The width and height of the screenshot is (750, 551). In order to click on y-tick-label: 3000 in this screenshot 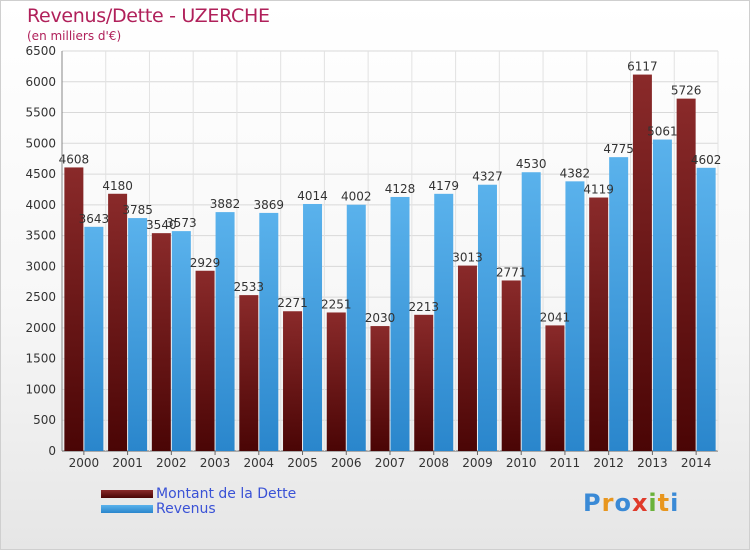, I will do `click(40, 266)`.